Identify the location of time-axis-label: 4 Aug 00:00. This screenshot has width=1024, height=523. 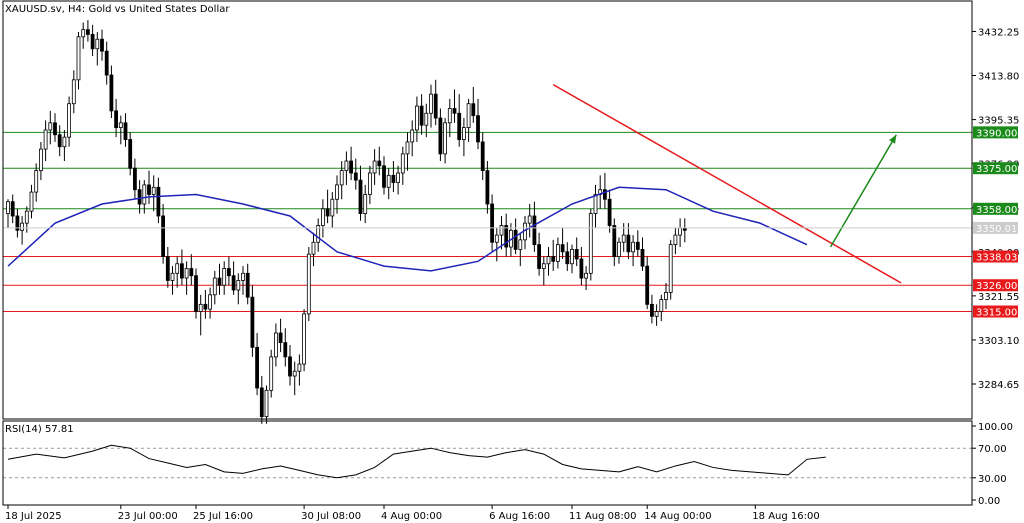
(411, 516).